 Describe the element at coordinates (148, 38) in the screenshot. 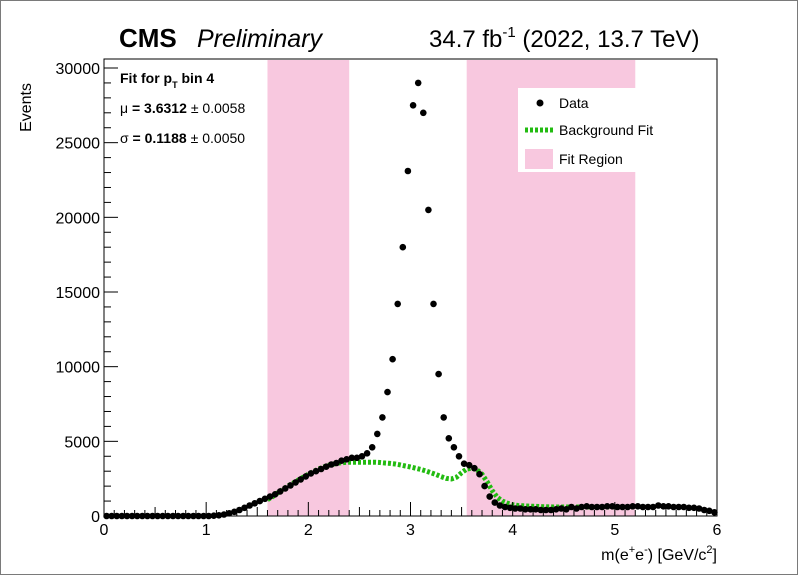

I see `experiment-label: CMS` at that location.